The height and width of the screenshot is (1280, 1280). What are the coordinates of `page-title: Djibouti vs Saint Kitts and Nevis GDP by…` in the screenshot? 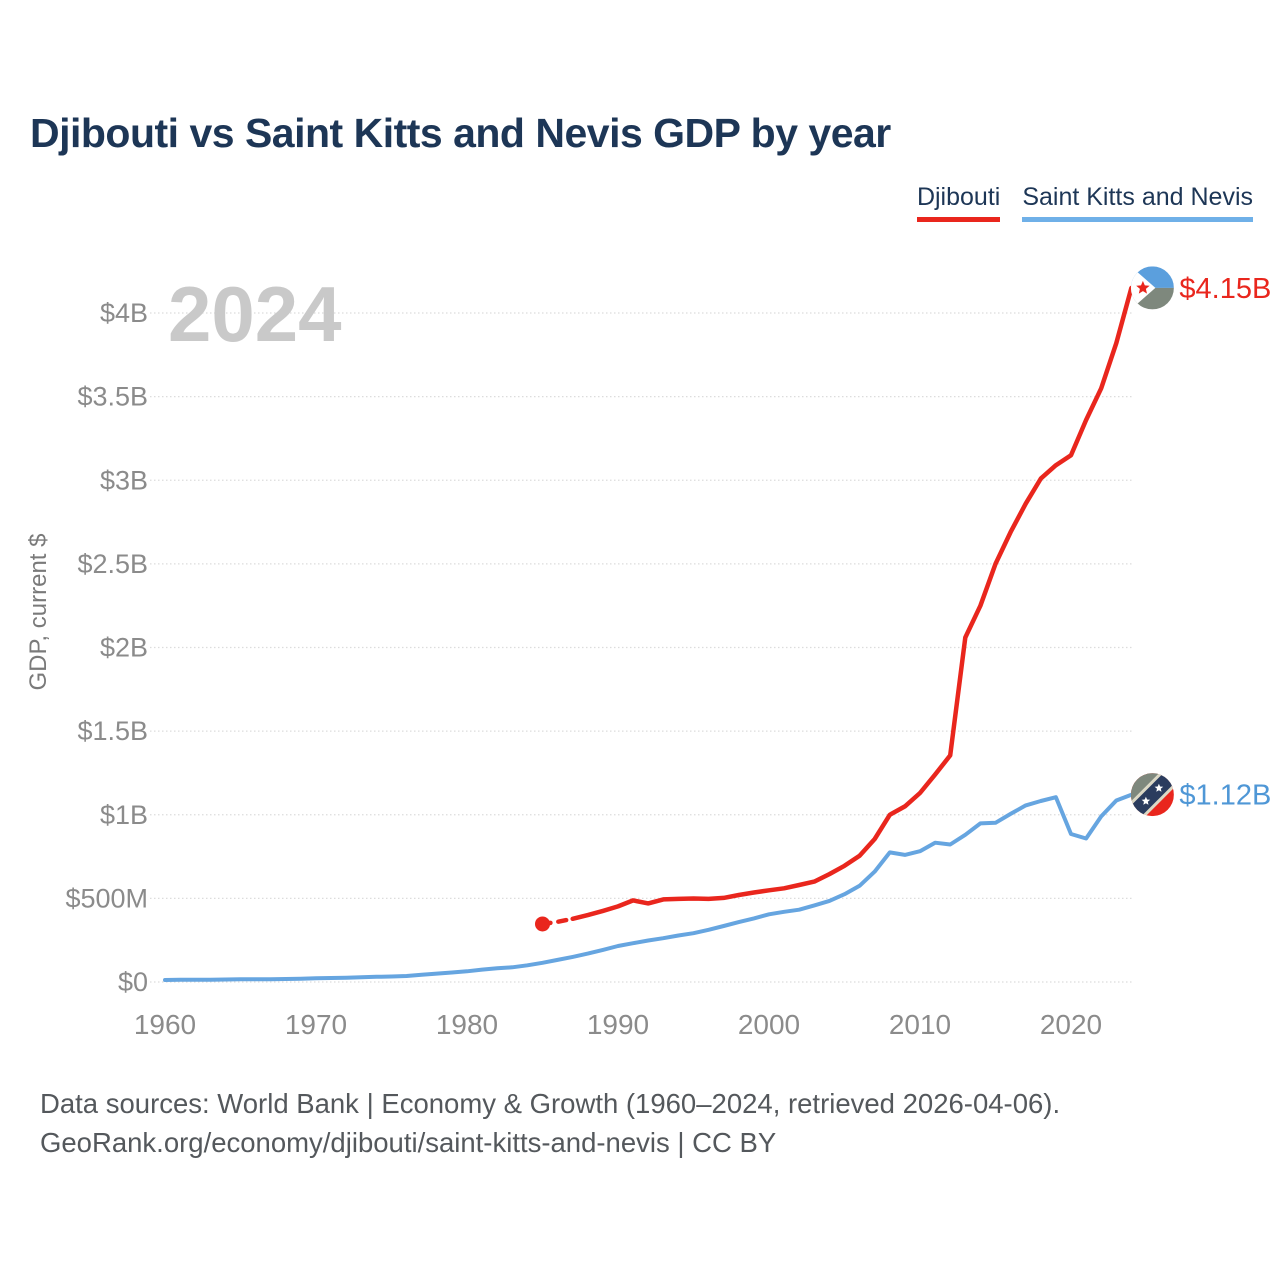 It's located at (460, 133).